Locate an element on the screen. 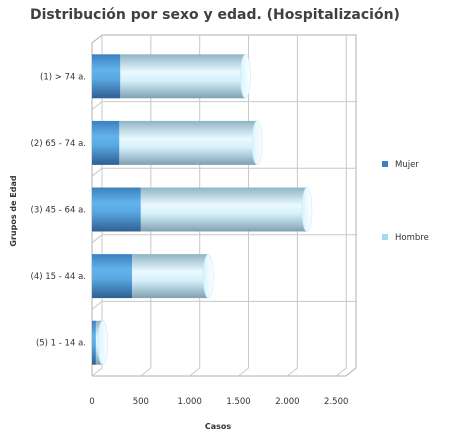 The width and height of the screenshot is (450, 444). x-tick-label: 2.500 is located at coordinates (336, 402).